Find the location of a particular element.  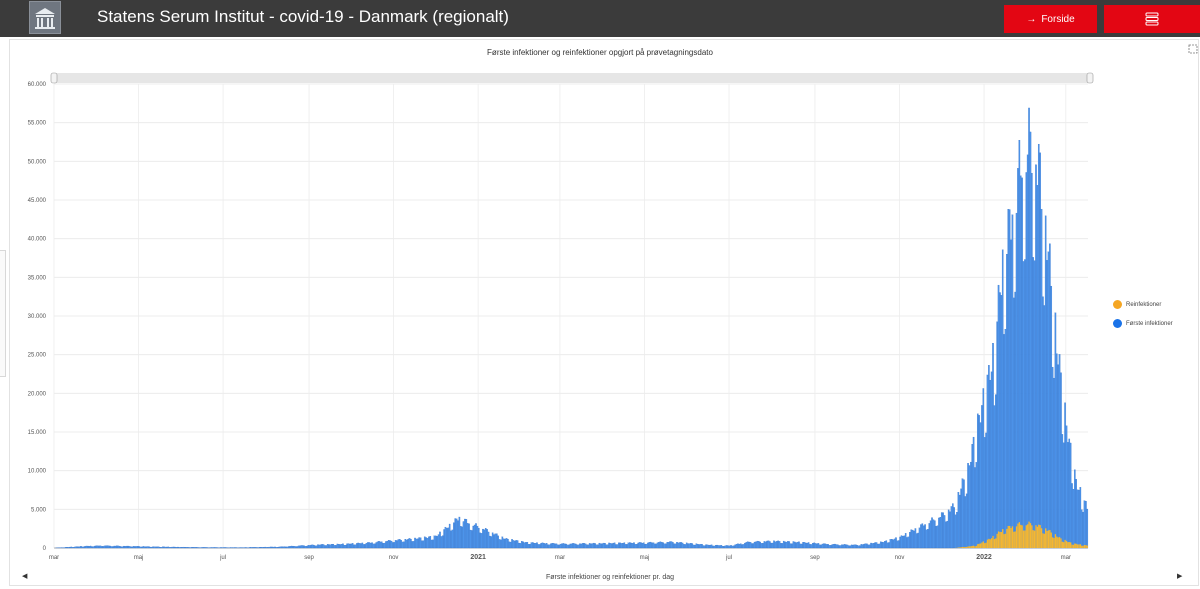

scroll-right-arrow-icon: ▶ is located at coordinates (1180, 576).